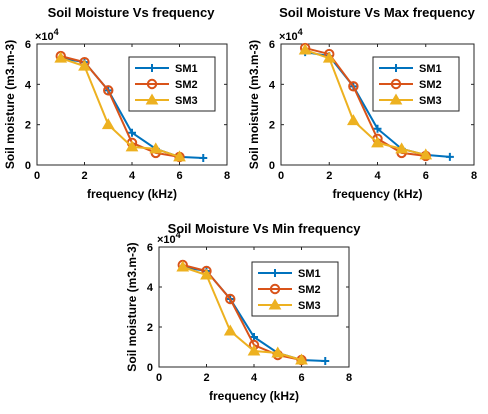  What do you see at coordinates (132, 12) in the screenshot?
I see `chart-title: Soil Moisture Vs frequency` at bounding box center [132, 12].